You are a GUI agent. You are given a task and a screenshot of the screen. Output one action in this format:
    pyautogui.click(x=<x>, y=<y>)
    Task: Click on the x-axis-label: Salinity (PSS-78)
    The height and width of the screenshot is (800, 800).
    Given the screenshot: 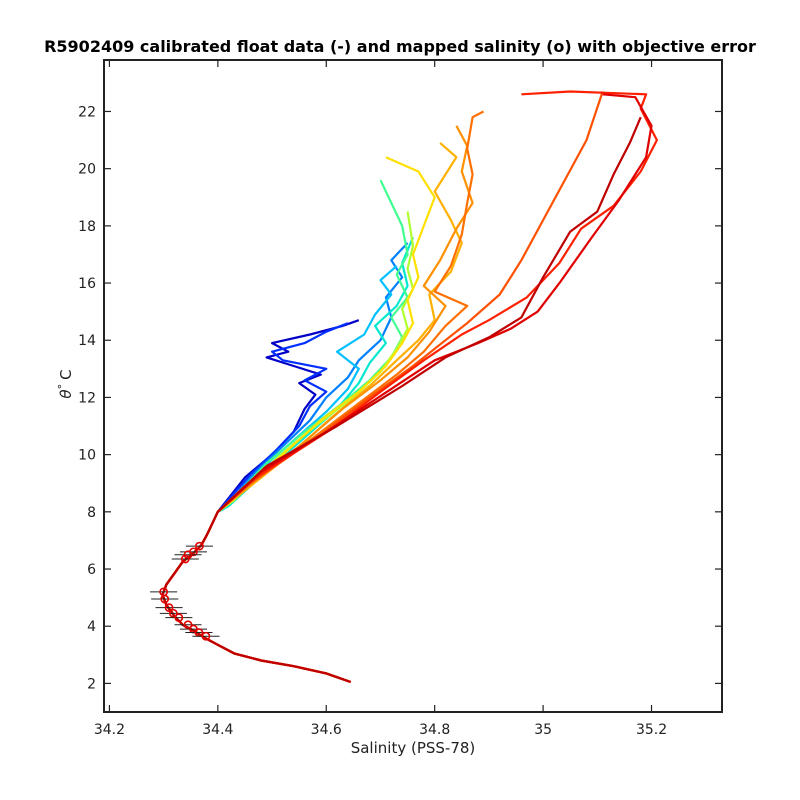 What is the action you would take?
    pyautogui.click(x=413, y=748)
    